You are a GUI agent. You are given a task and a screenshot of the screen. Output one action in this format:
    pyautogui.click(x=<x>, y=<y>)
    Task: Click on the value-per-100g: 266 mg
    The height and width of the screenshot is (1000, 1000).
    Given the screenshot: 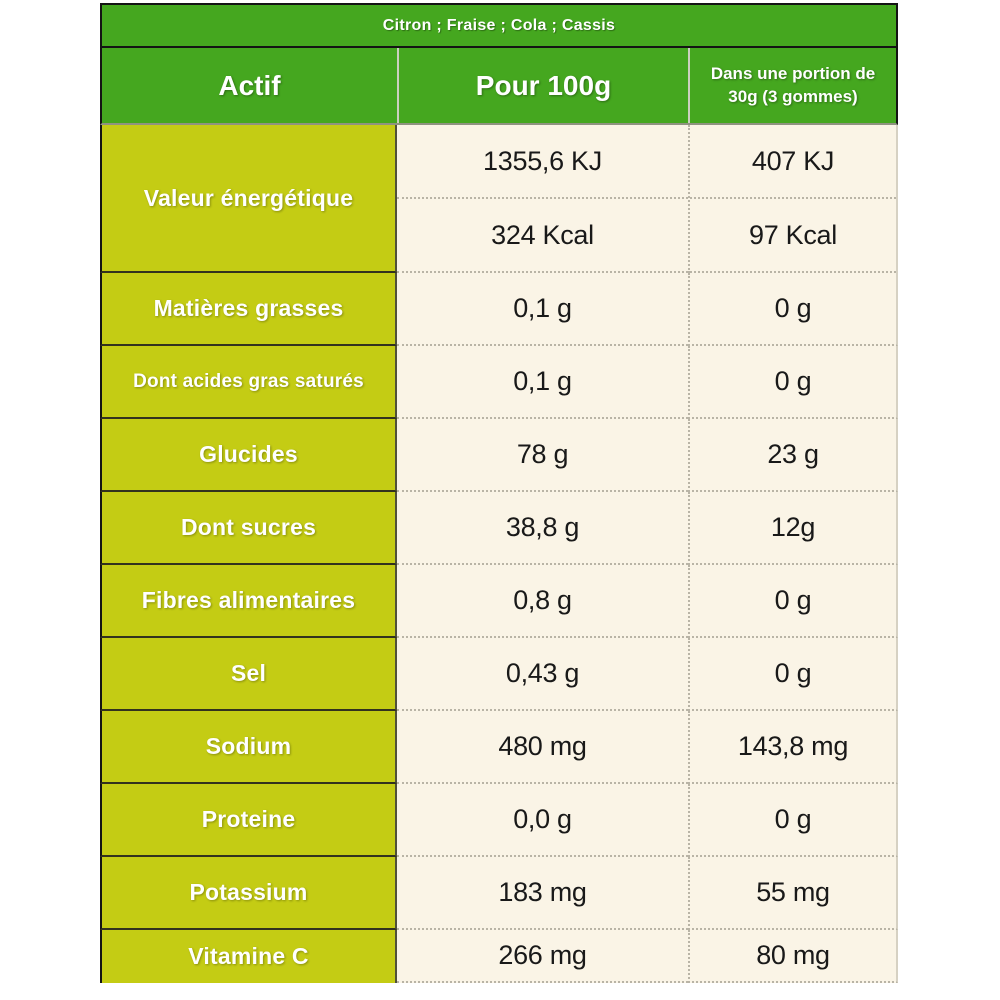 What is the action you would take?
    pyautogui.click(x=542, y=956)
    